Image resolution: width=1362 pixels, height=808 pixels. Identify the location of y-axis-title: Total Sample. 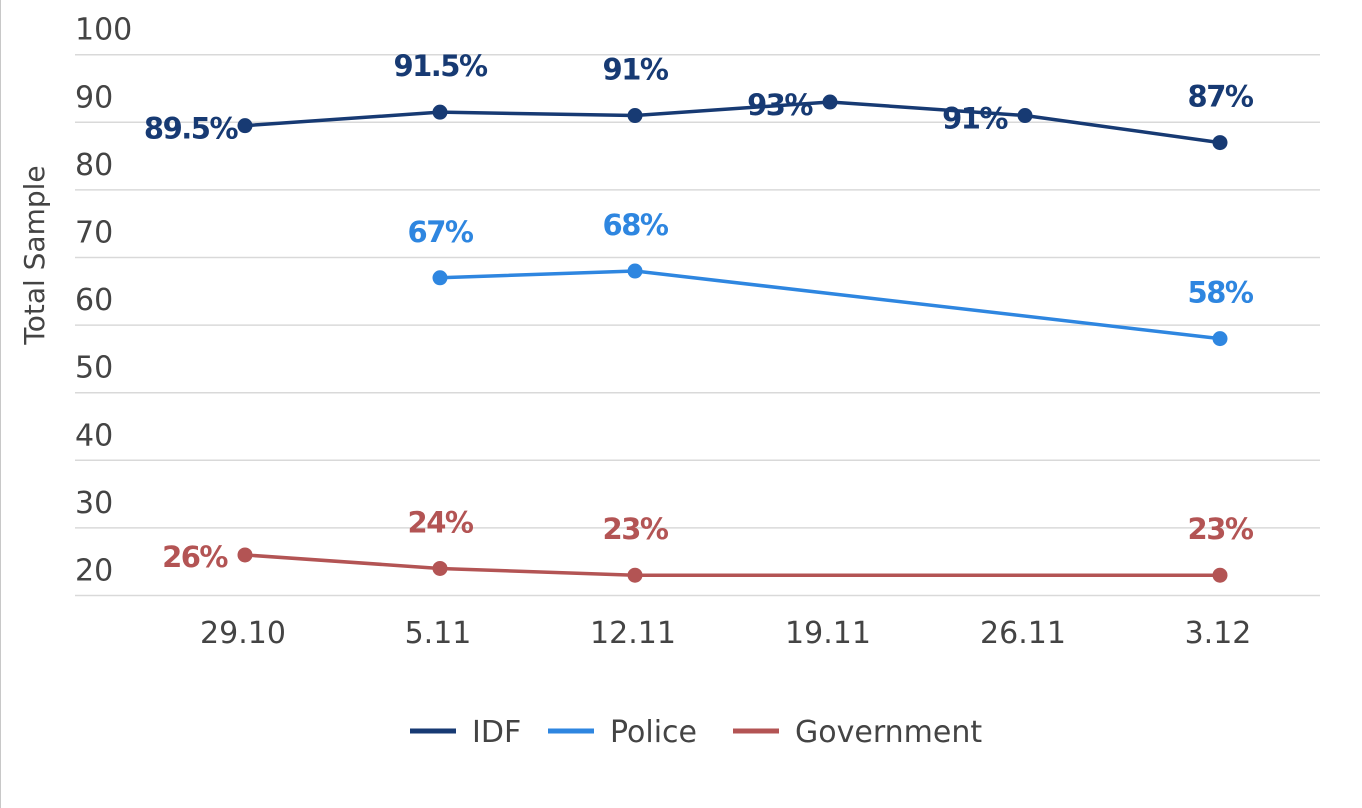
(34, 255).